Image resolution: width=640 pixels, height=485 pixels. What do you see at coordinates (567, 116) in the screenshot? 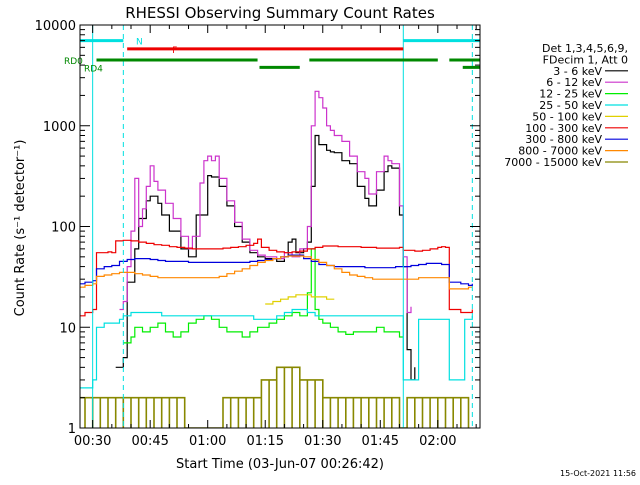
I see `legend-entry-label: 50 - 100 keV` at bounding box center [567, 116].